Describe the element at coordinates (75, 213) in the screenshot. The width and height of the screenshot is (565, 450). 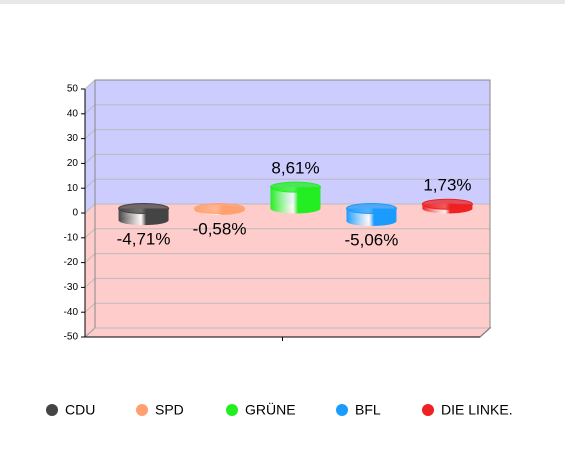
I see `y-tick-label: 0` at that location.